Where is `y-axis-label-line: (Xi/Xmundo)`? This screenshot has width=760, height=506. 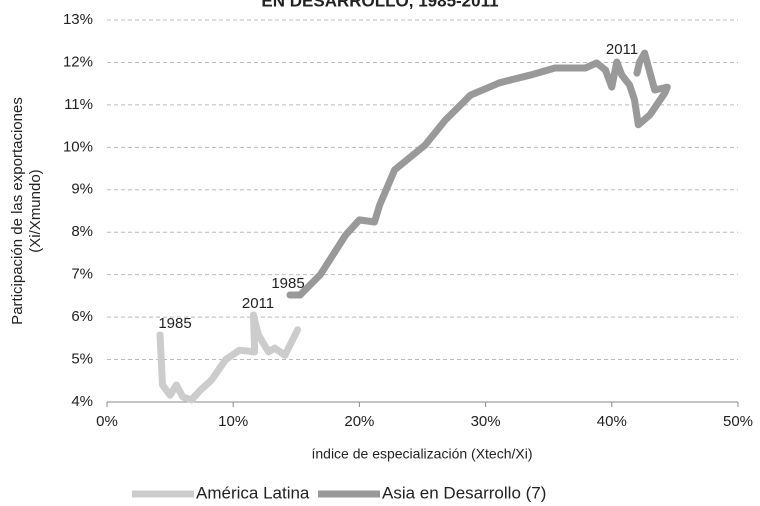 y-axis-label-line: (Xi/Xmundo) is located at coordinates (35, 210).